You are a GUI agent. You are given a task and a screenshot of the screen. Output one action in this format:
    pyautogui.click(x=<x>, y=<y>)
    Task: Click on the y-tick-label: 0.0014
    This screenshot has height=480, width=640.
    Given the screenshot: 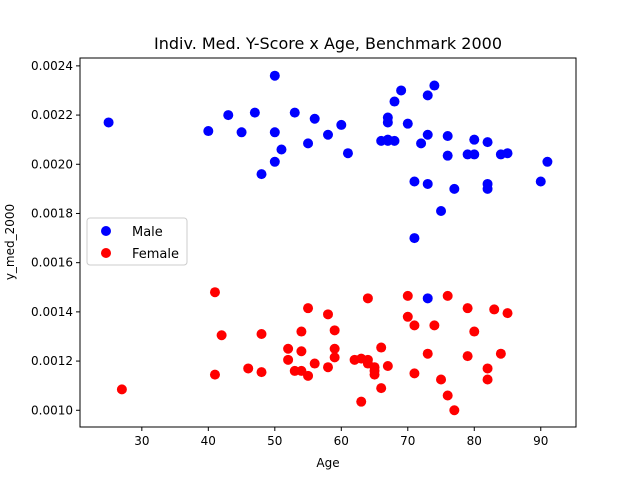 What is the action you would take?
    pyautogui.click(x=52, y=312)
    